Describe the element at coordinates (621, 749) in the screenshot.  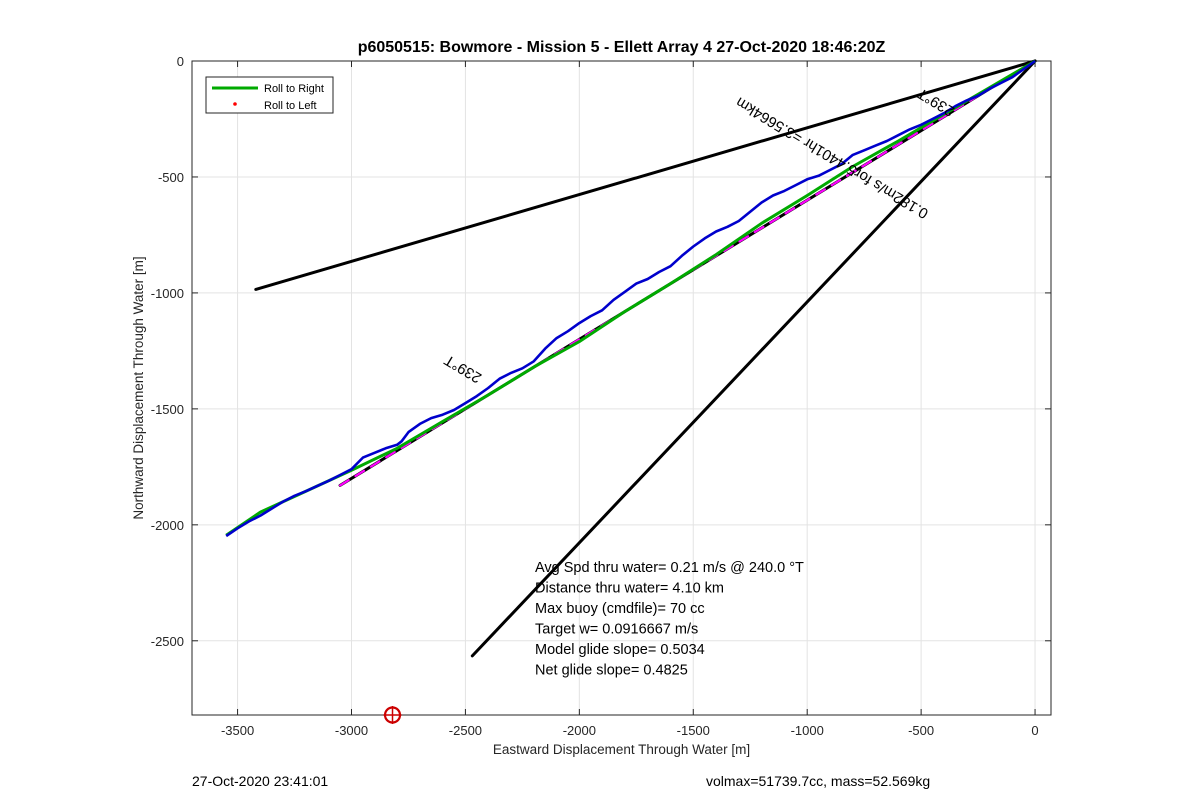
I see `x-axis-label: Eastward Displacement Through Water [m]` at that location.